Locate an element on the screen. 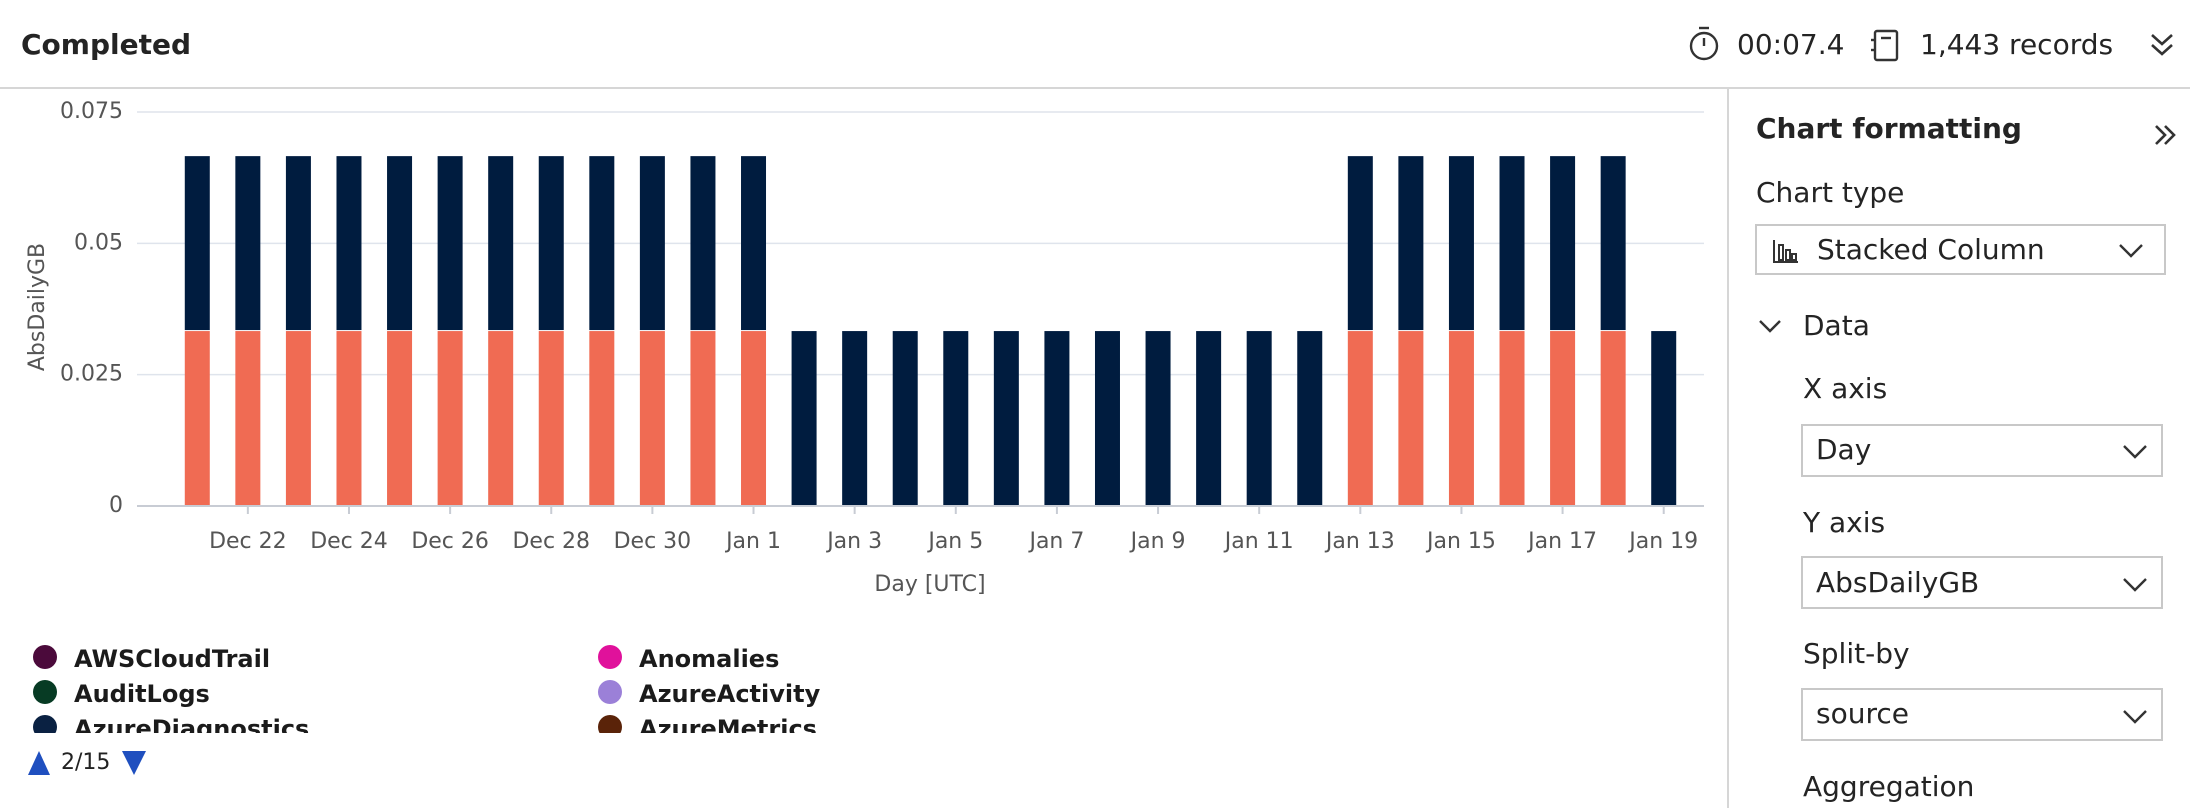 Image resolution: width=2190 pixels, height=808 pixels. x-tick-label: Jan 19 is located at coordinates (1662, 541).